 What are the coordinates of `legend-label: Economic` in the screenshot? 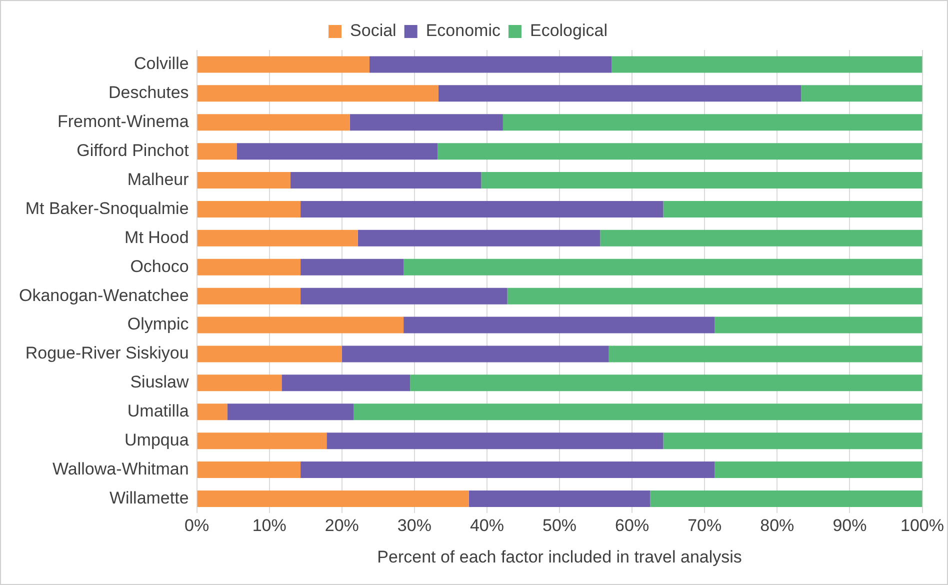 It's located at (463, 30).